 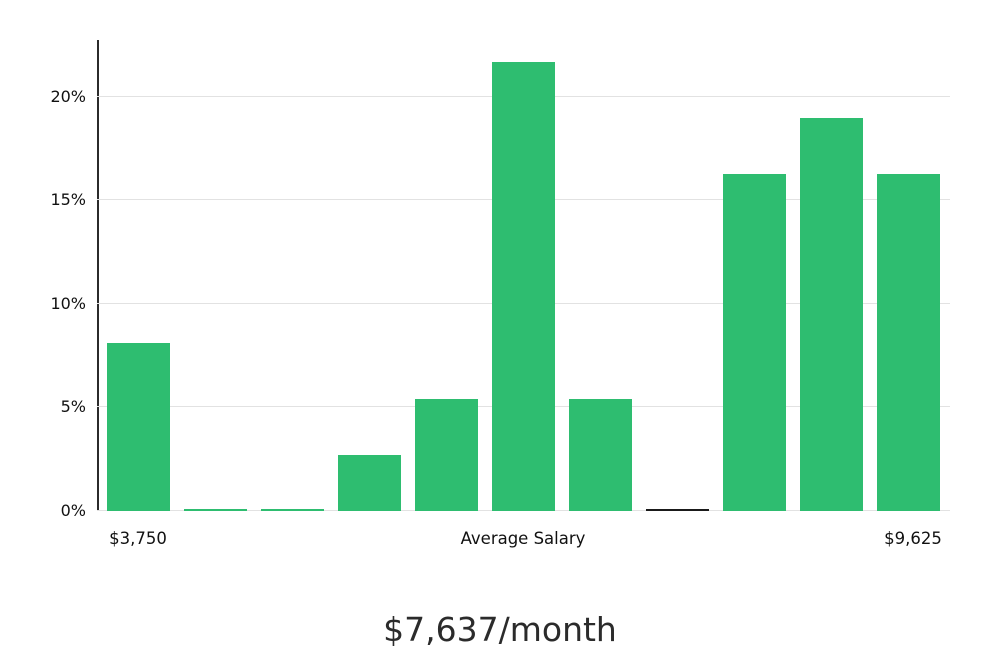 What do you see at coordinates (913, 538) in the screenshot?
I see `x-axis-label-max-salary: $9,625` at bounding box center [913, 538].